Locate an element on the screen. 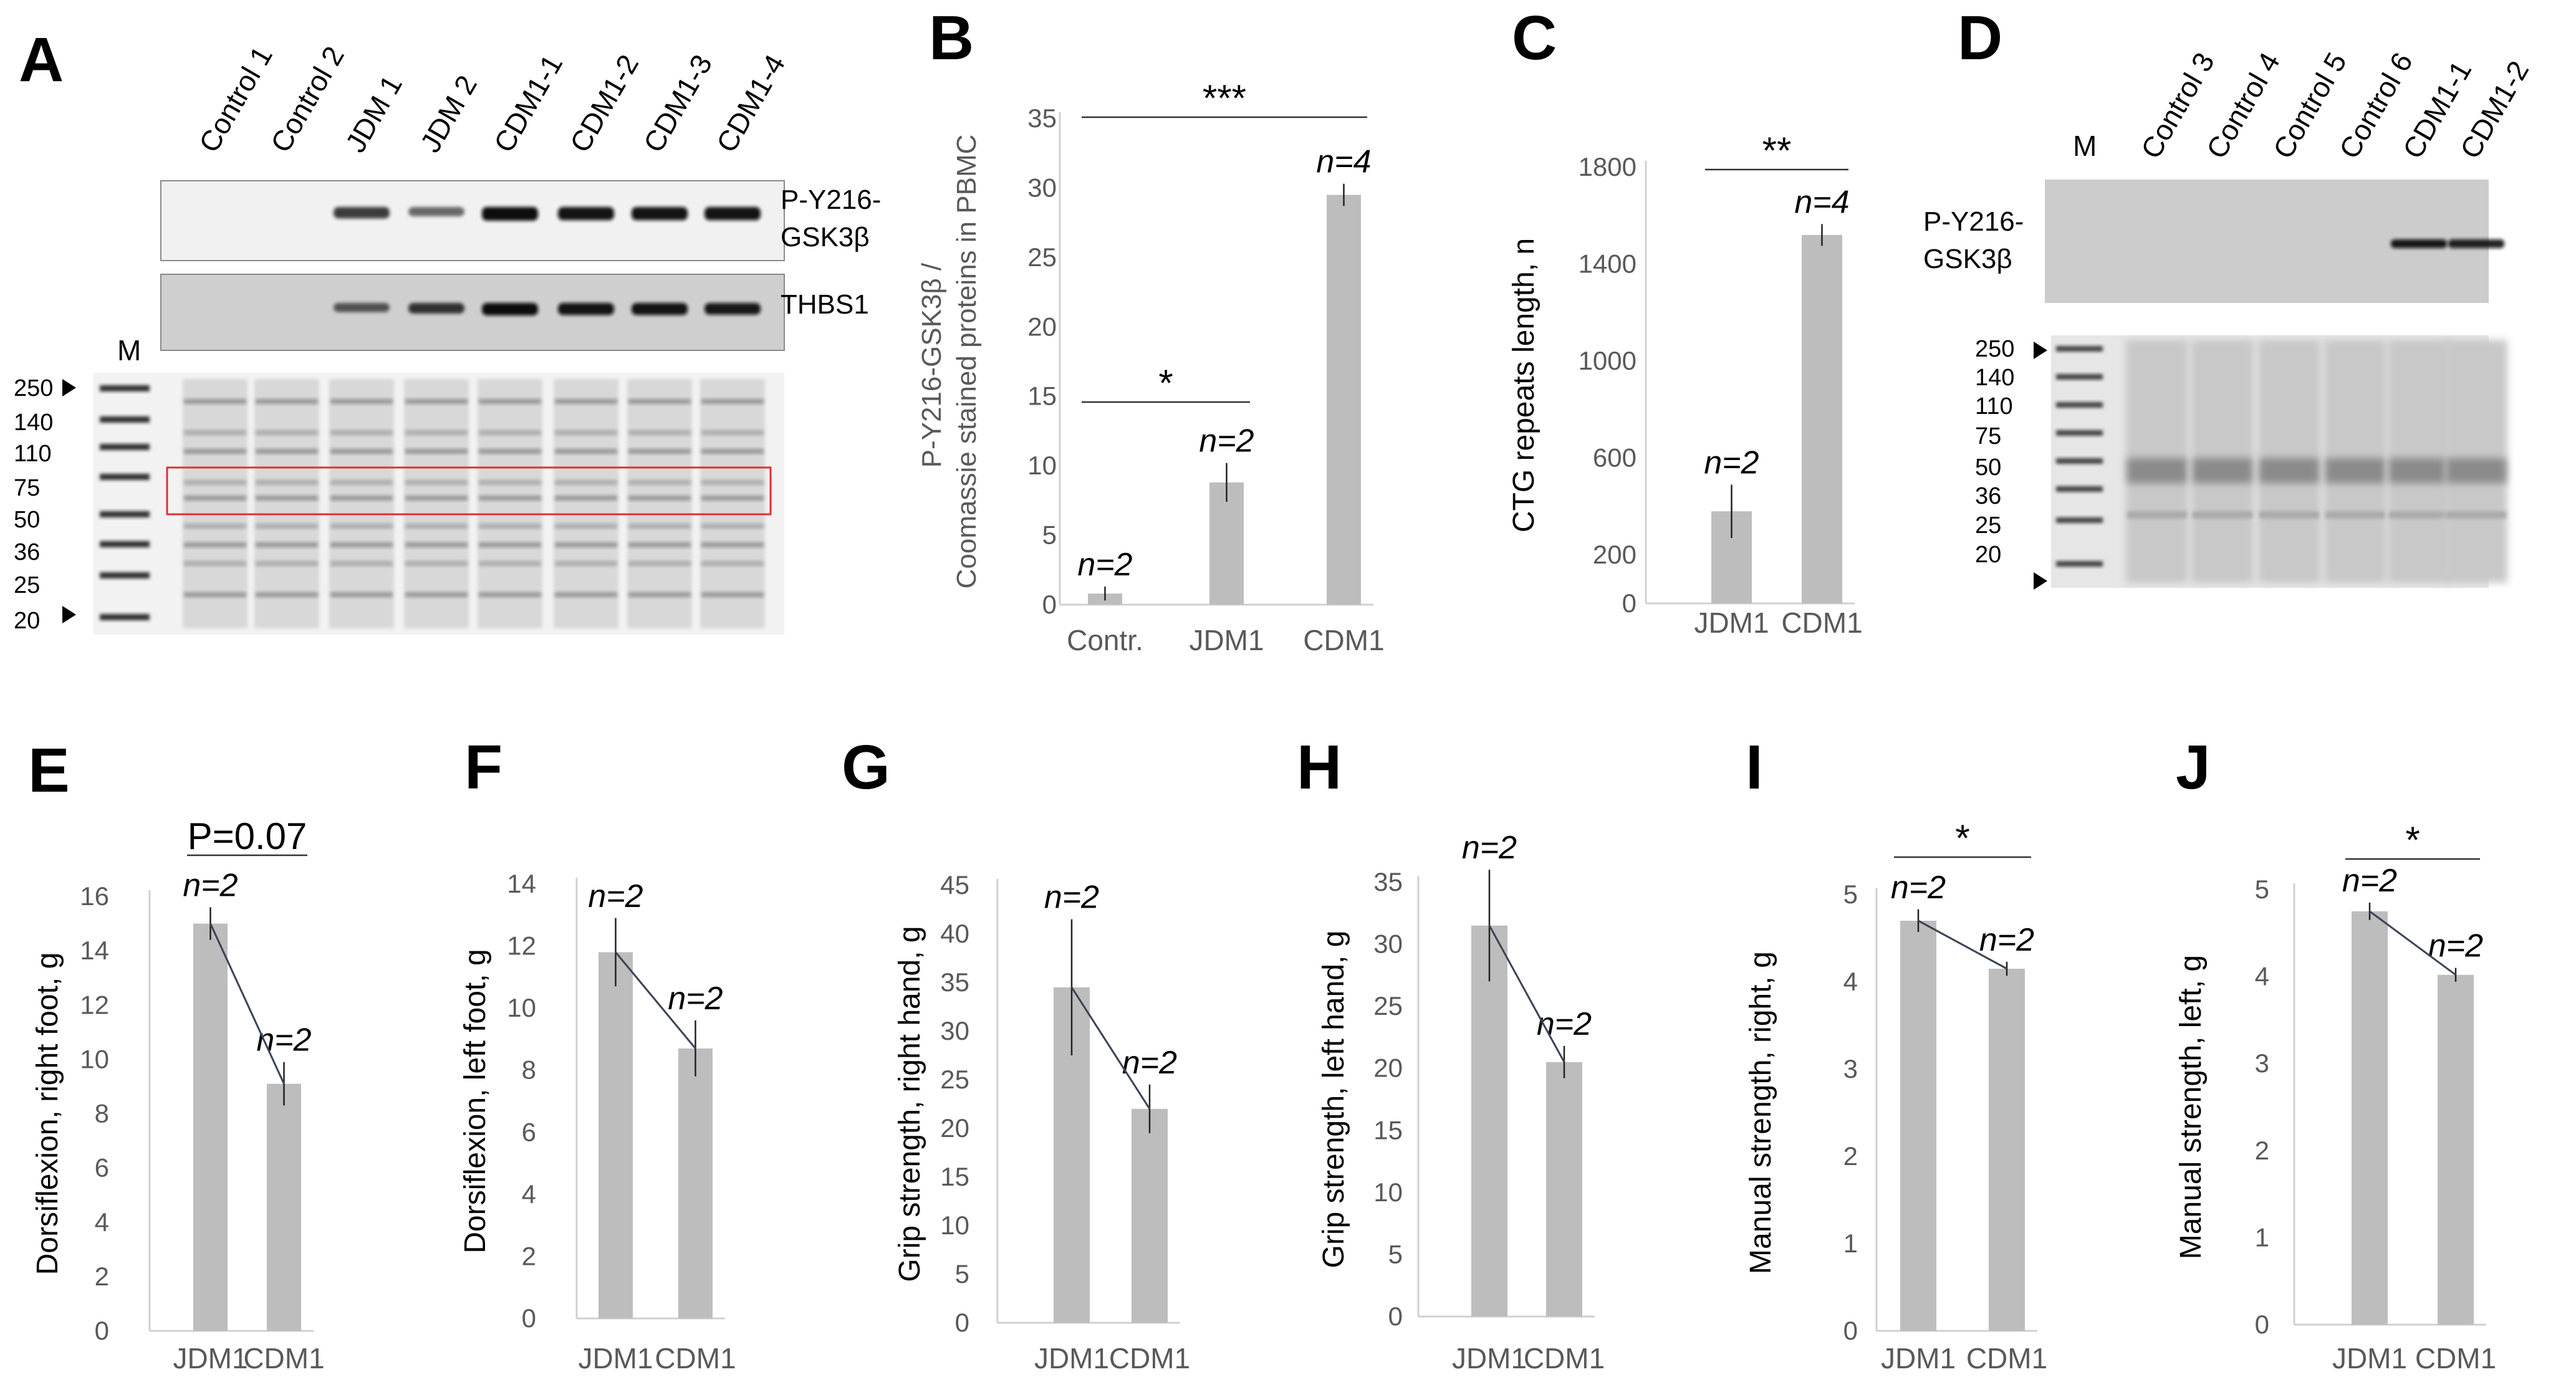 The image size is (2576, 1387). blot-a-mw-label: 20 is located at coordinates (27, 621).